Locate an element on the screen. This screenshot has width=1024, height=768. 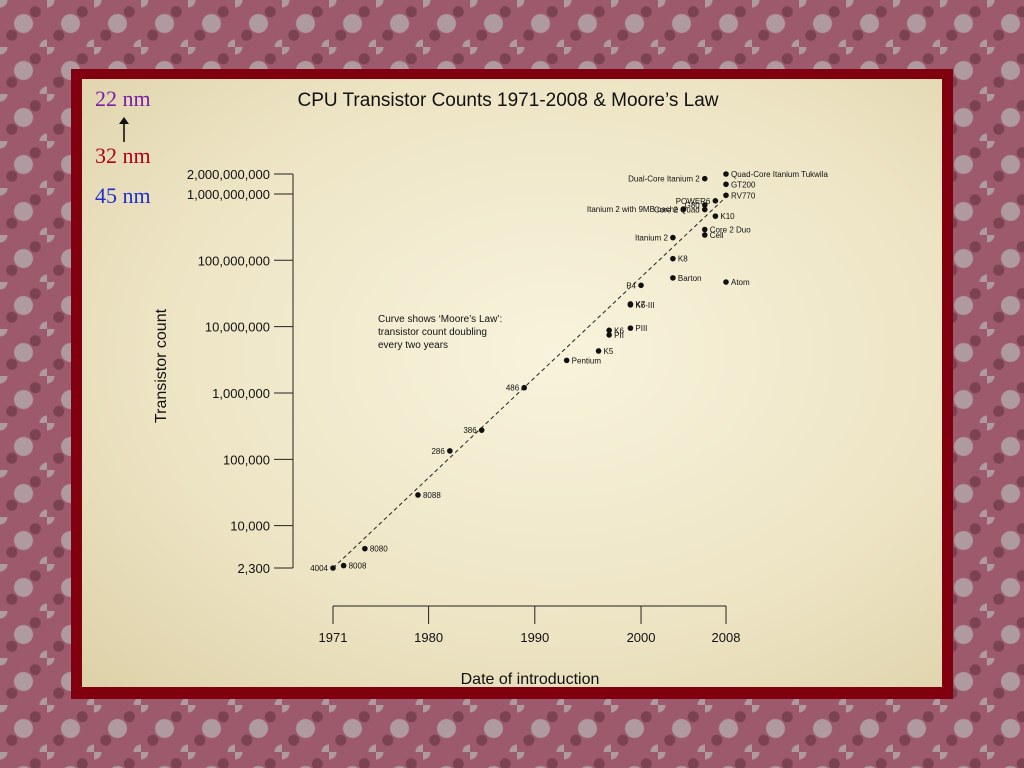
node-22nm-label: 22 nm is located at coordinates (123, 98).